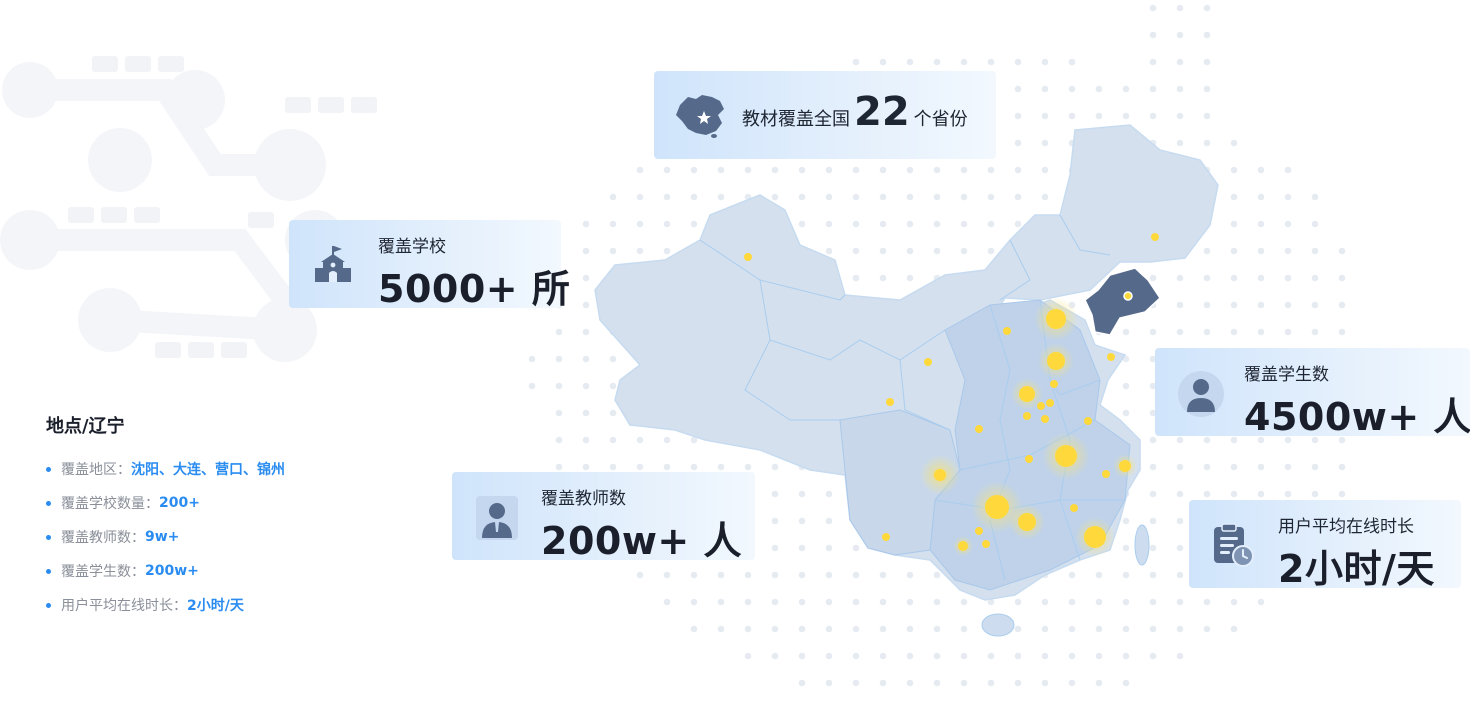 The image size is (1470, 706). I want to click on southwest-region, so click(900, 482).